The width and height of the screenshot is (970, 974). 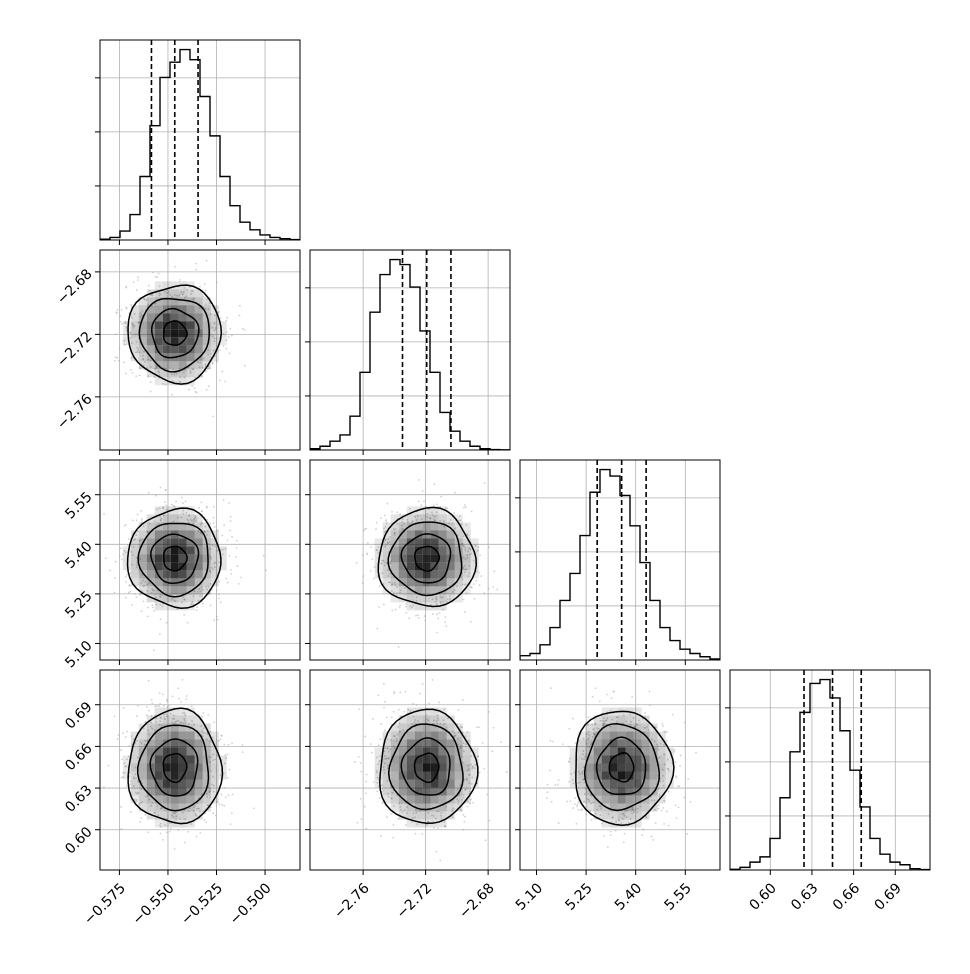 What do you see at coordinates (174, 333) in the screenshot?
I see `density-cells` at bounding box center [174, 333].